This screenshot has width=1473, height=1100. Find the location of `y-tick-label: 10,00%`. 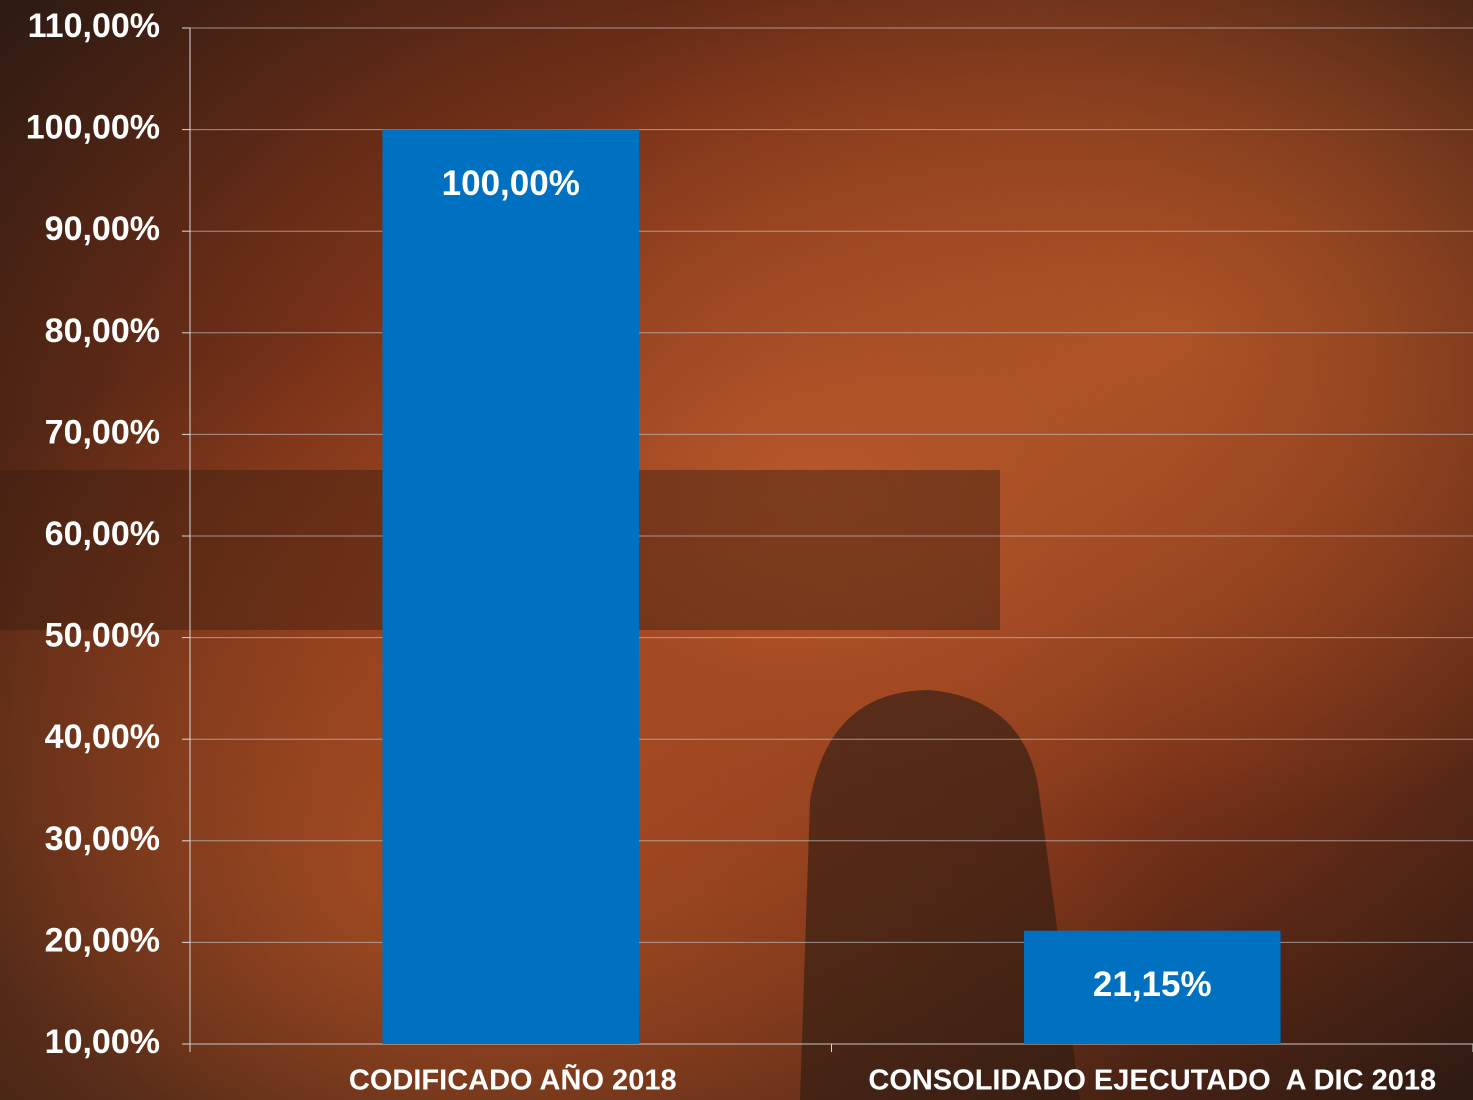

y-tick-label: 10,00% is located at coordinates (102, 1042).